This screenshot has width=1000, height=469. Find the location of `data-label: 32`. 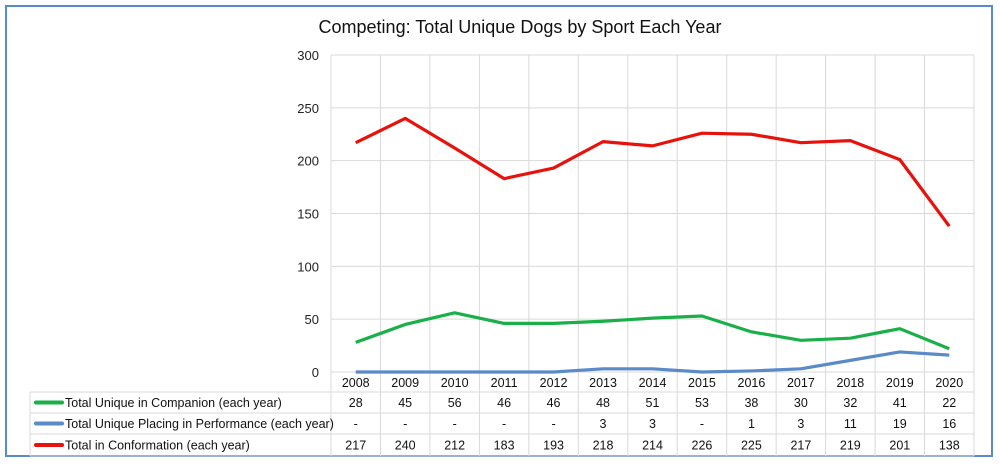

data-label: 32 is located at coordinates (850, 403).